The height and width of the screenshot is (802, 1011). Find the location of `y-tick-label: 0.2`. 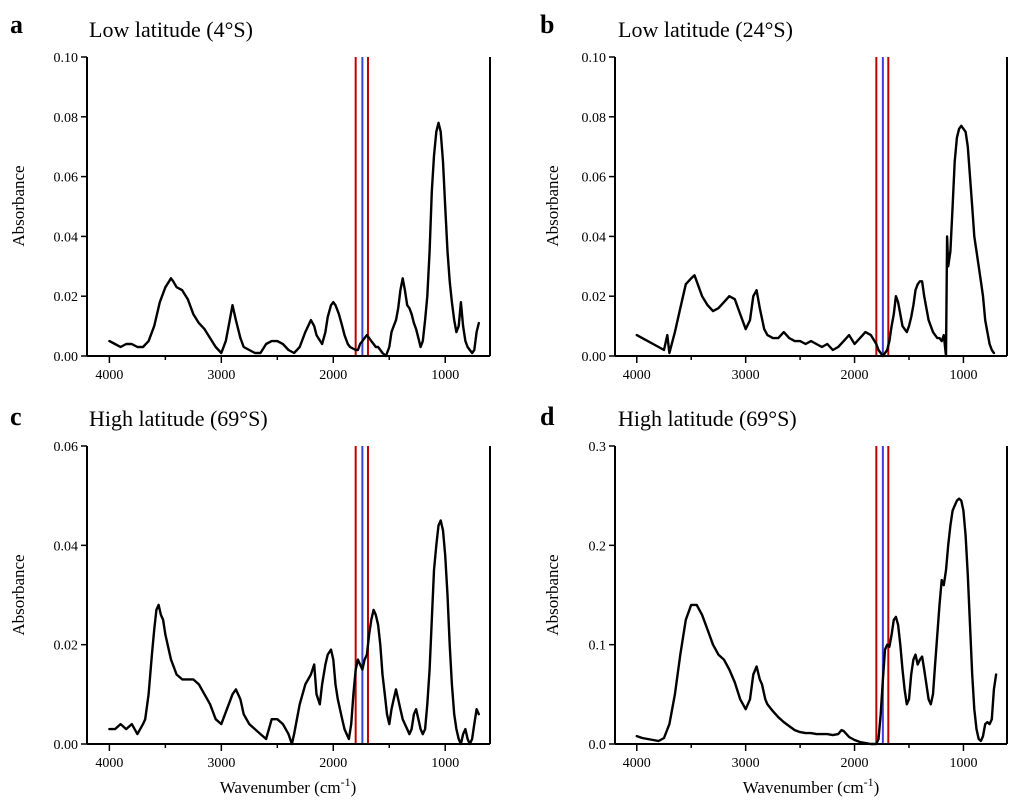

y-tick-label: 0.2 is located at coordinates (598, 546).